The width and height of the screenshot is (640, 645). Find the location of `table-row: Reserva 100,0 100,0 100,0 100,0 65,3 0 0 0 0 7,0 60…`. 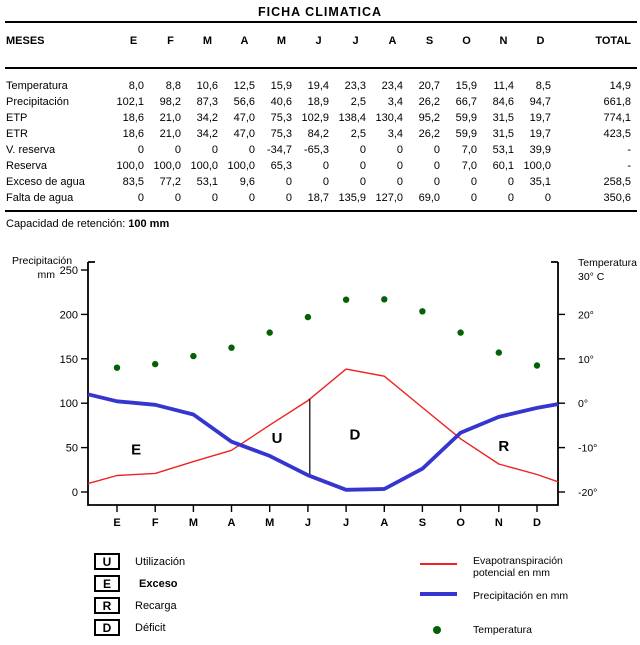

table-row: Reserva 100,0 100,0 100,0 100,0 65,3 0 0 0 0 7,0 60… is located at coordinates (321, 166).